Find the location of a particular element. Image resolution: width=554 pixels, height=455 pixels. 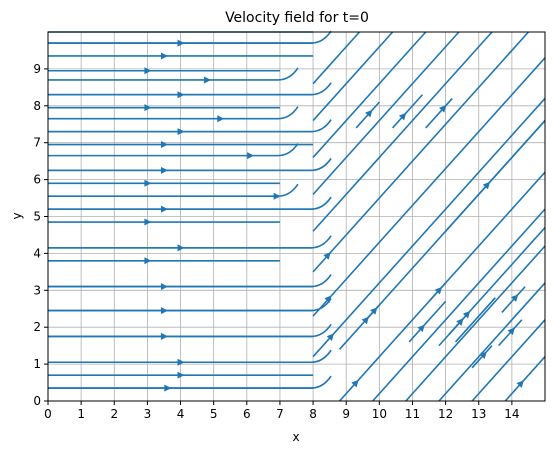

x-tick-label: 8 is located at coordinates (313, 414).